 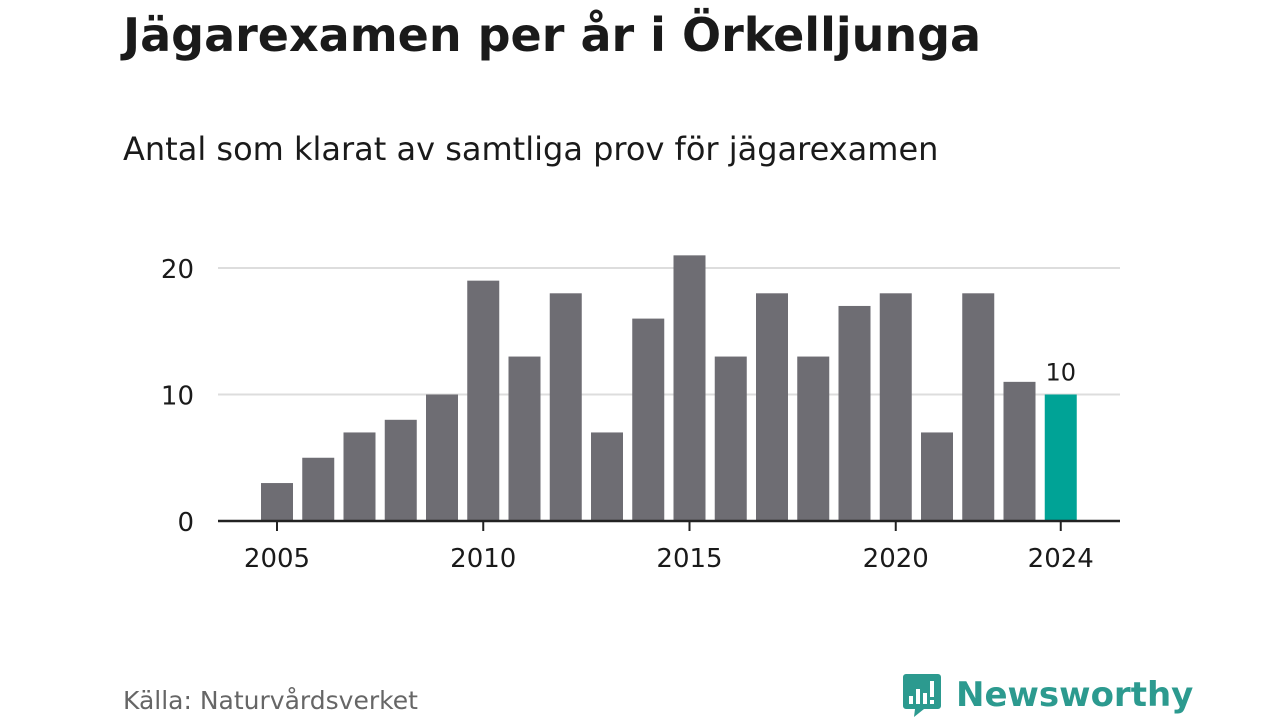 What do you see at coordinates (896, 559) in the screenshot?
I see `x-tick-label: 2020` at bounding box center [896, 559].